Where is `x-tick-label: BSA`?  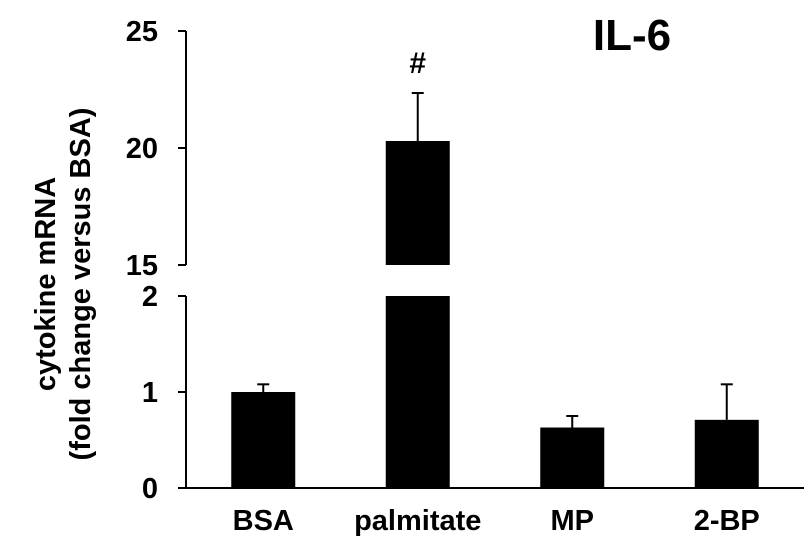 x-tick-label: BSA is located at coordinates (263, 521).